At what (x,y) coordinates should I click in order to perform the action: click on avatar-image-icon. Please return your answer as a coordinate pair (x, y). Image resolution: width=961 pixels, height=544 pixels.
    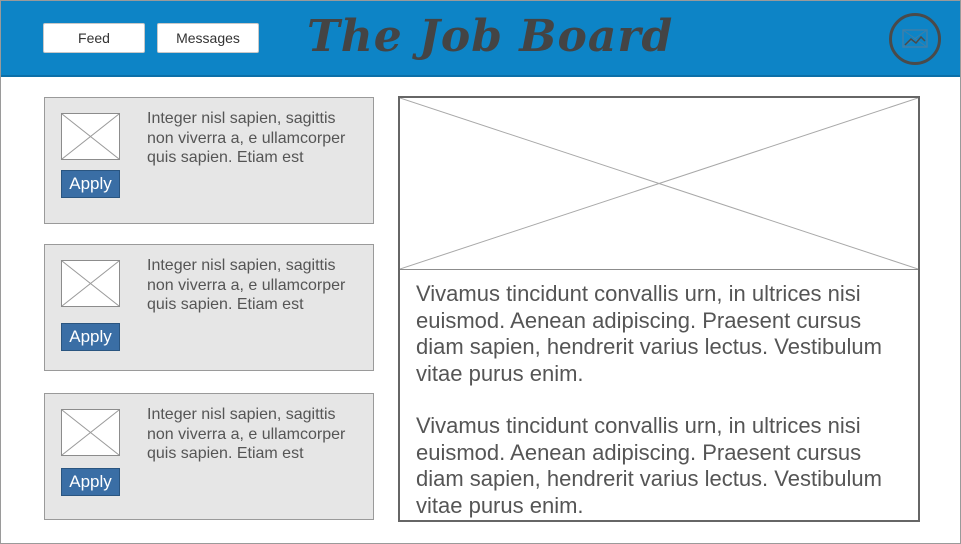
    Looking at the image, I should click on (915, 38).